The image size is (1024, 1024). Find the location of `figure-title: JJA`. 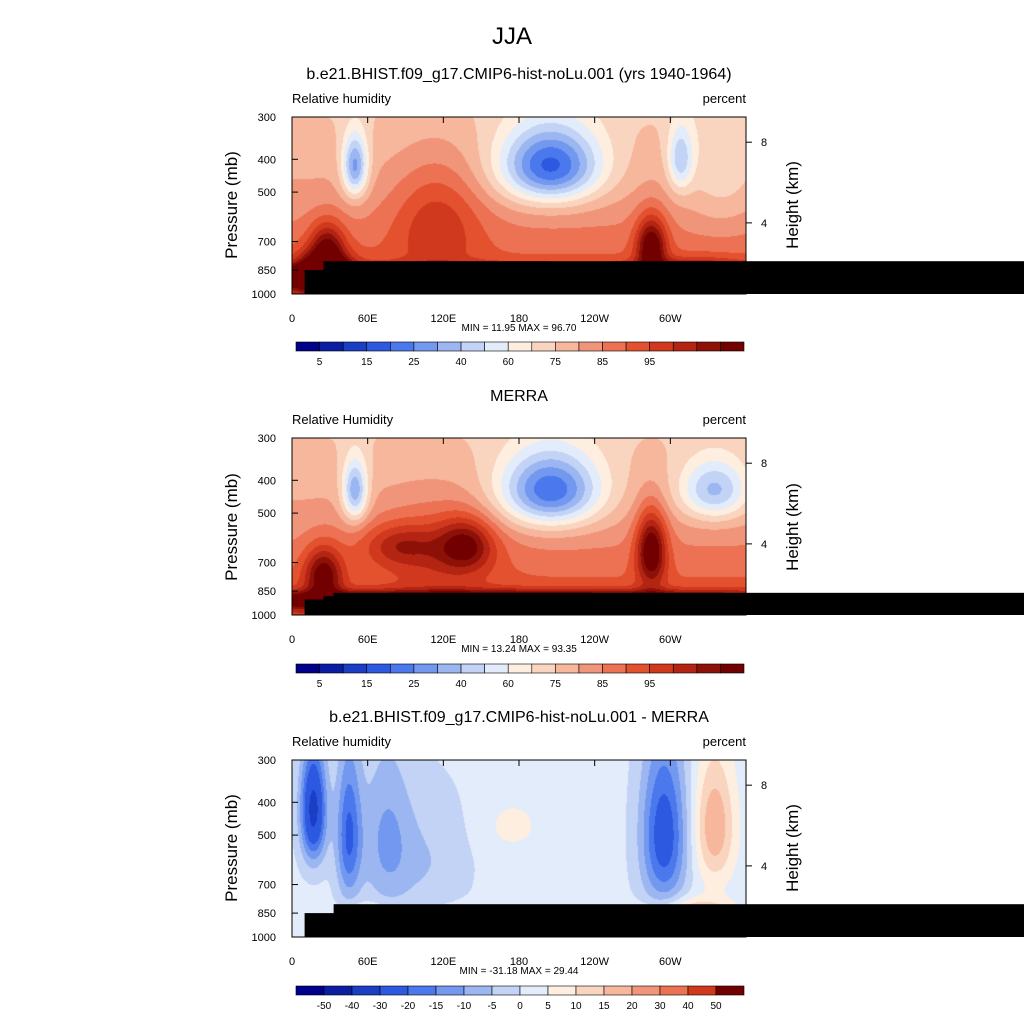

figure-title: JJA is located at coordinates (512, 36).